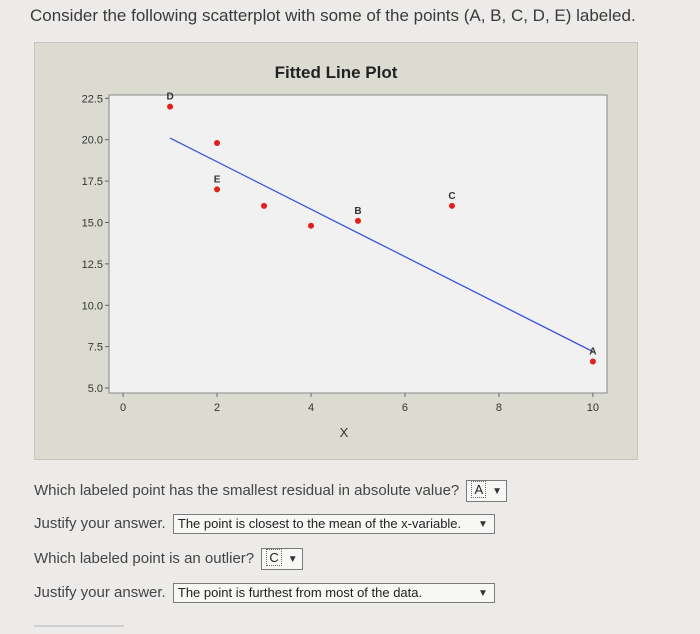 The height and width of the screenshot is (634, 700). I want to click on footer-divider, so click(79, 629).